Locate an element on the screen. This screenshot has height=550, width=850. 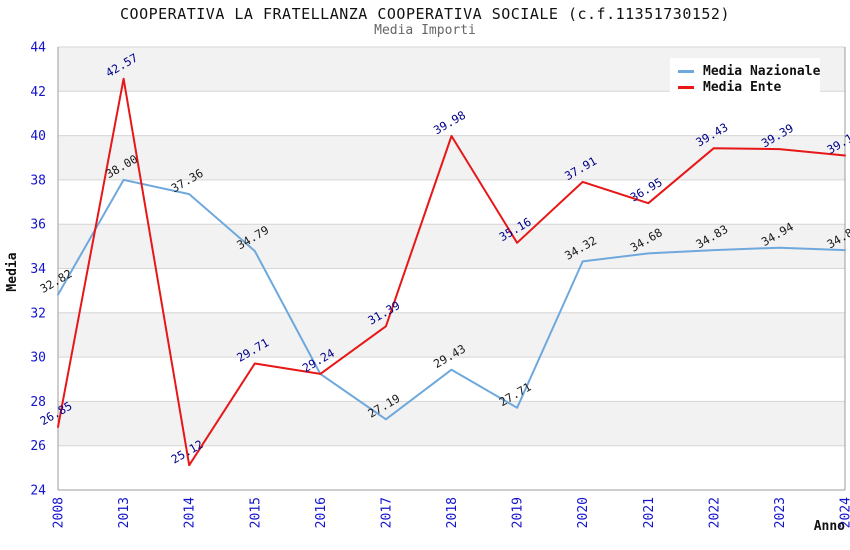
x-tick-label: 2015 is located at coordinates (255, 512).